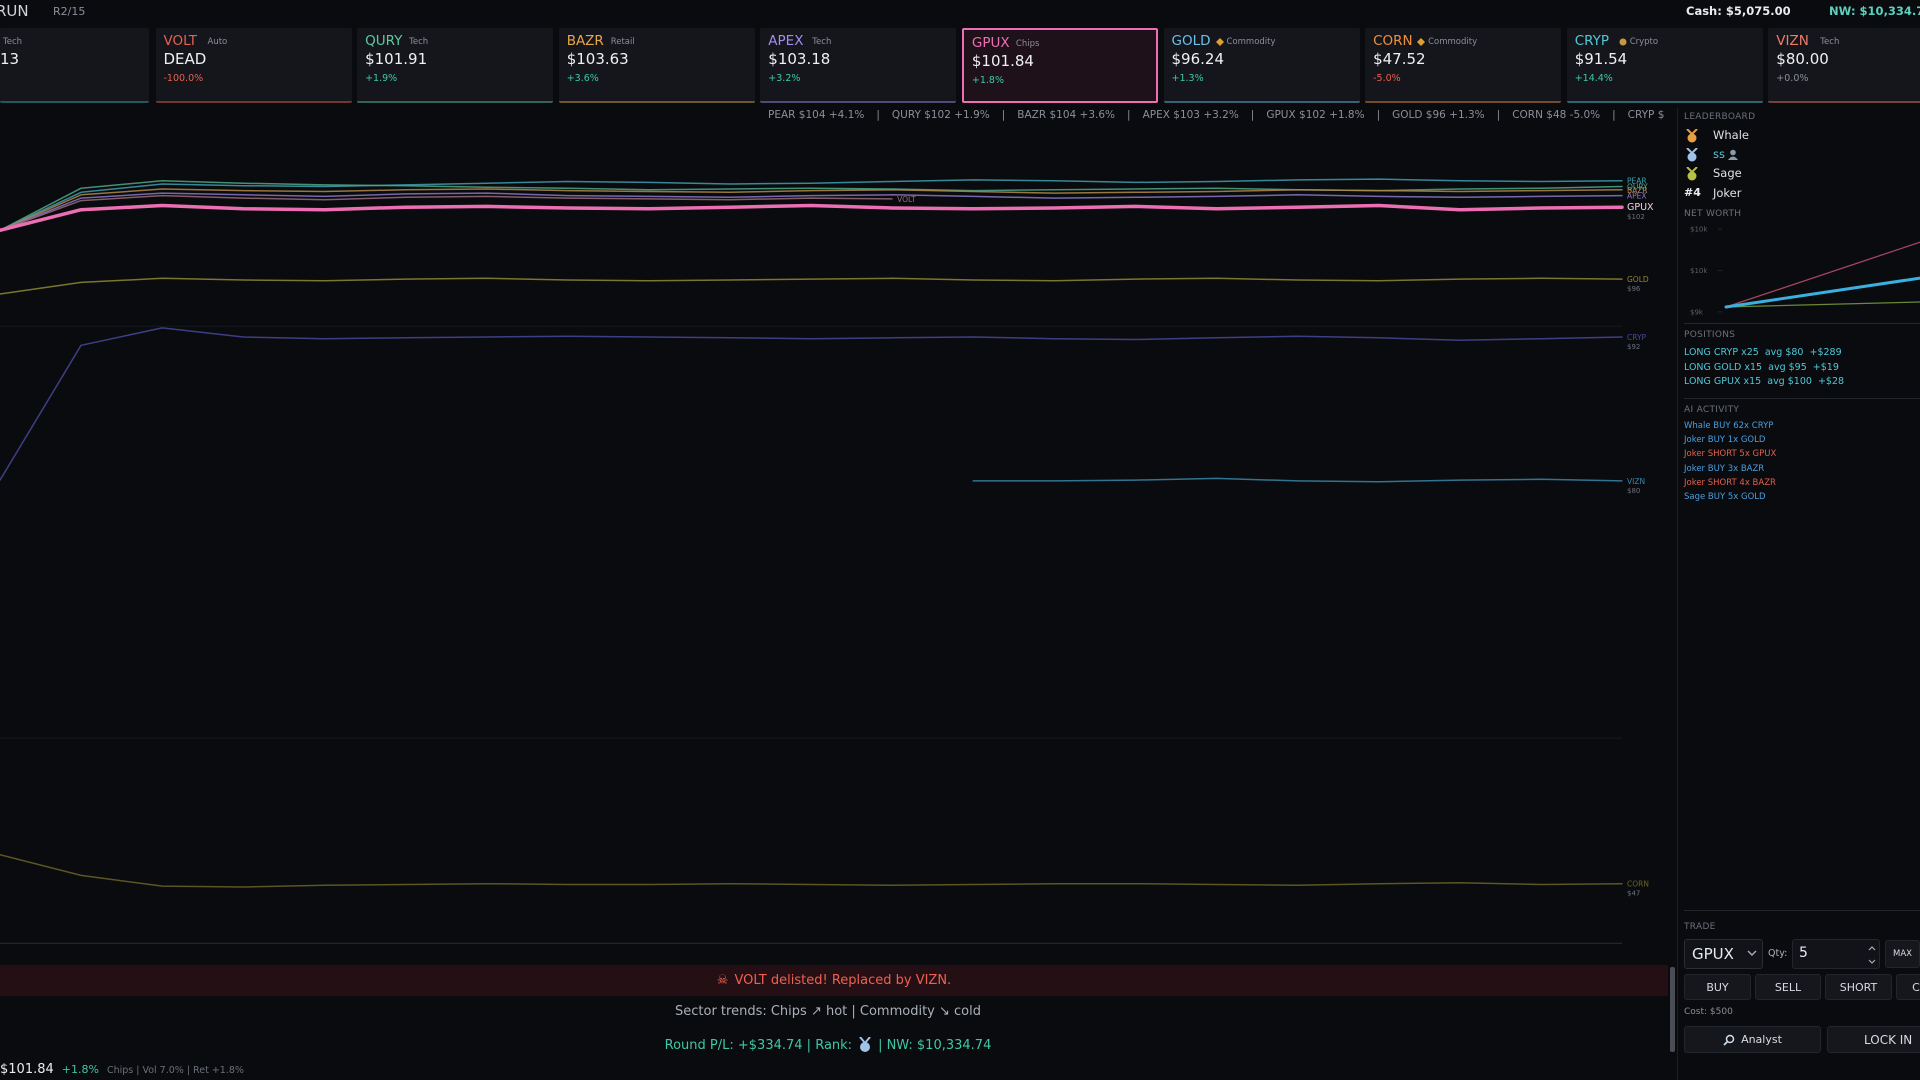 This screenshot has width=1920, height=1080. I want to click on ticker-symbol: BAZR, so click(585, 41).